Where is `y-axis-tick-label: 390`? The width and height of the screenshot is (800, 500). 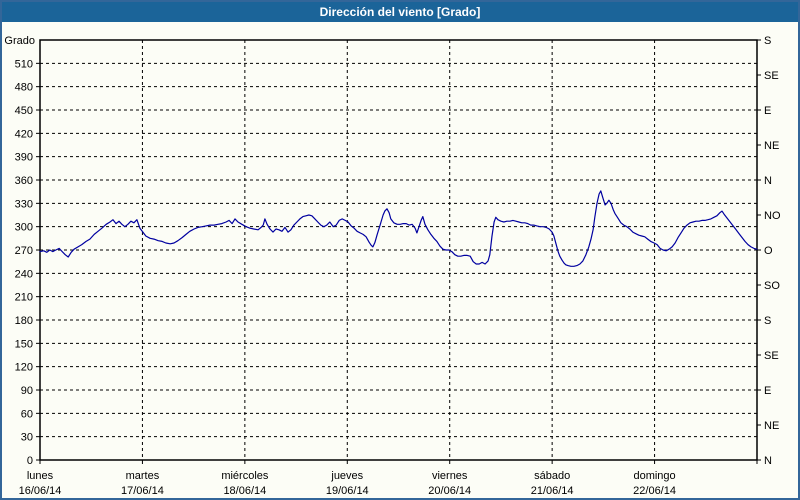 y-axis-tick-label: 390 is located at coordinates (24, 158).